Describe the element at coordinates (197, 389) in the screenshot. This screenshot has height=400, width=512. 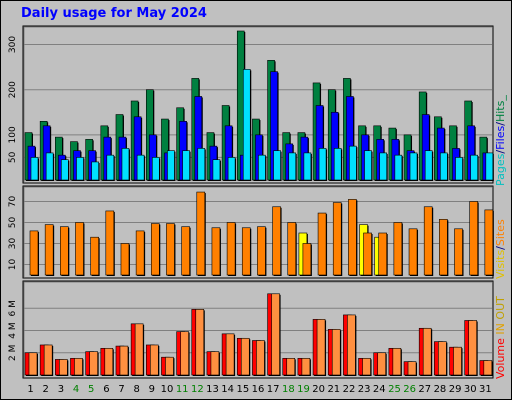
I see `day-label: 12` at that location.